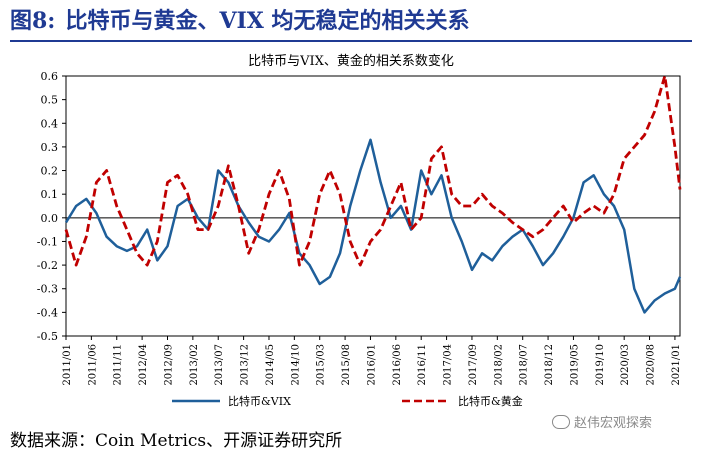 Image resolution: width=702 pixels, height=458 pixels. What do you see at coordinates (259, 401) in the screenshot?
I see `legend-label-btc-vix: 比特币&VIX` at bounding box center [259, 401].